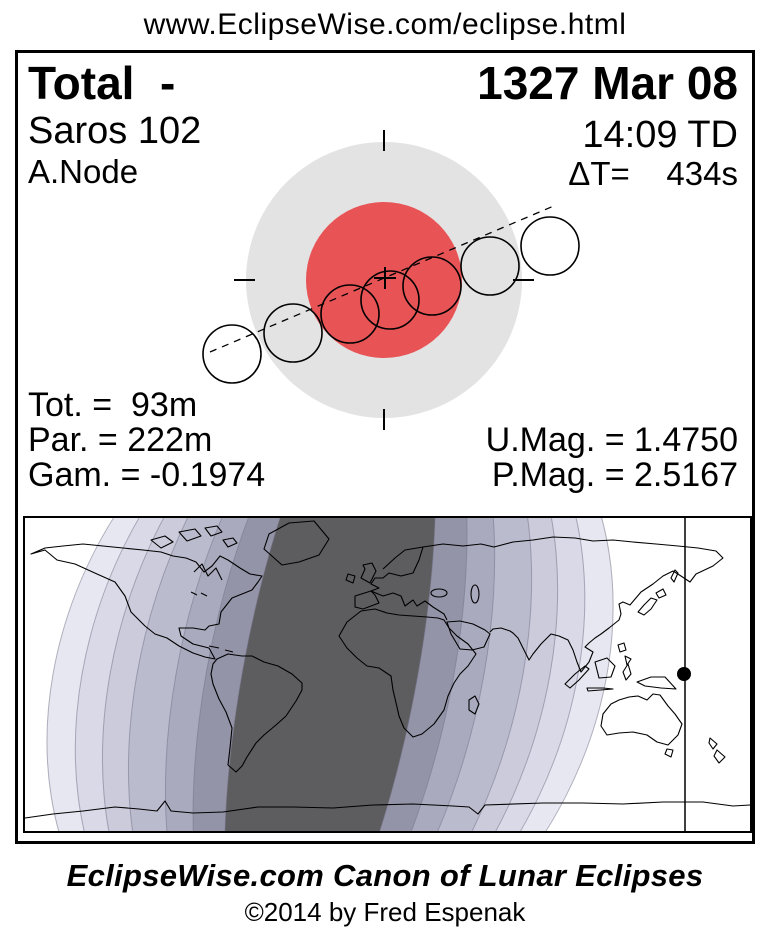 Image resolution: width=770 pixels, height=940 pixels. Describe the element at coordinates (387, 809) in the screenshot. I see `coastline-antarctica` at that location.